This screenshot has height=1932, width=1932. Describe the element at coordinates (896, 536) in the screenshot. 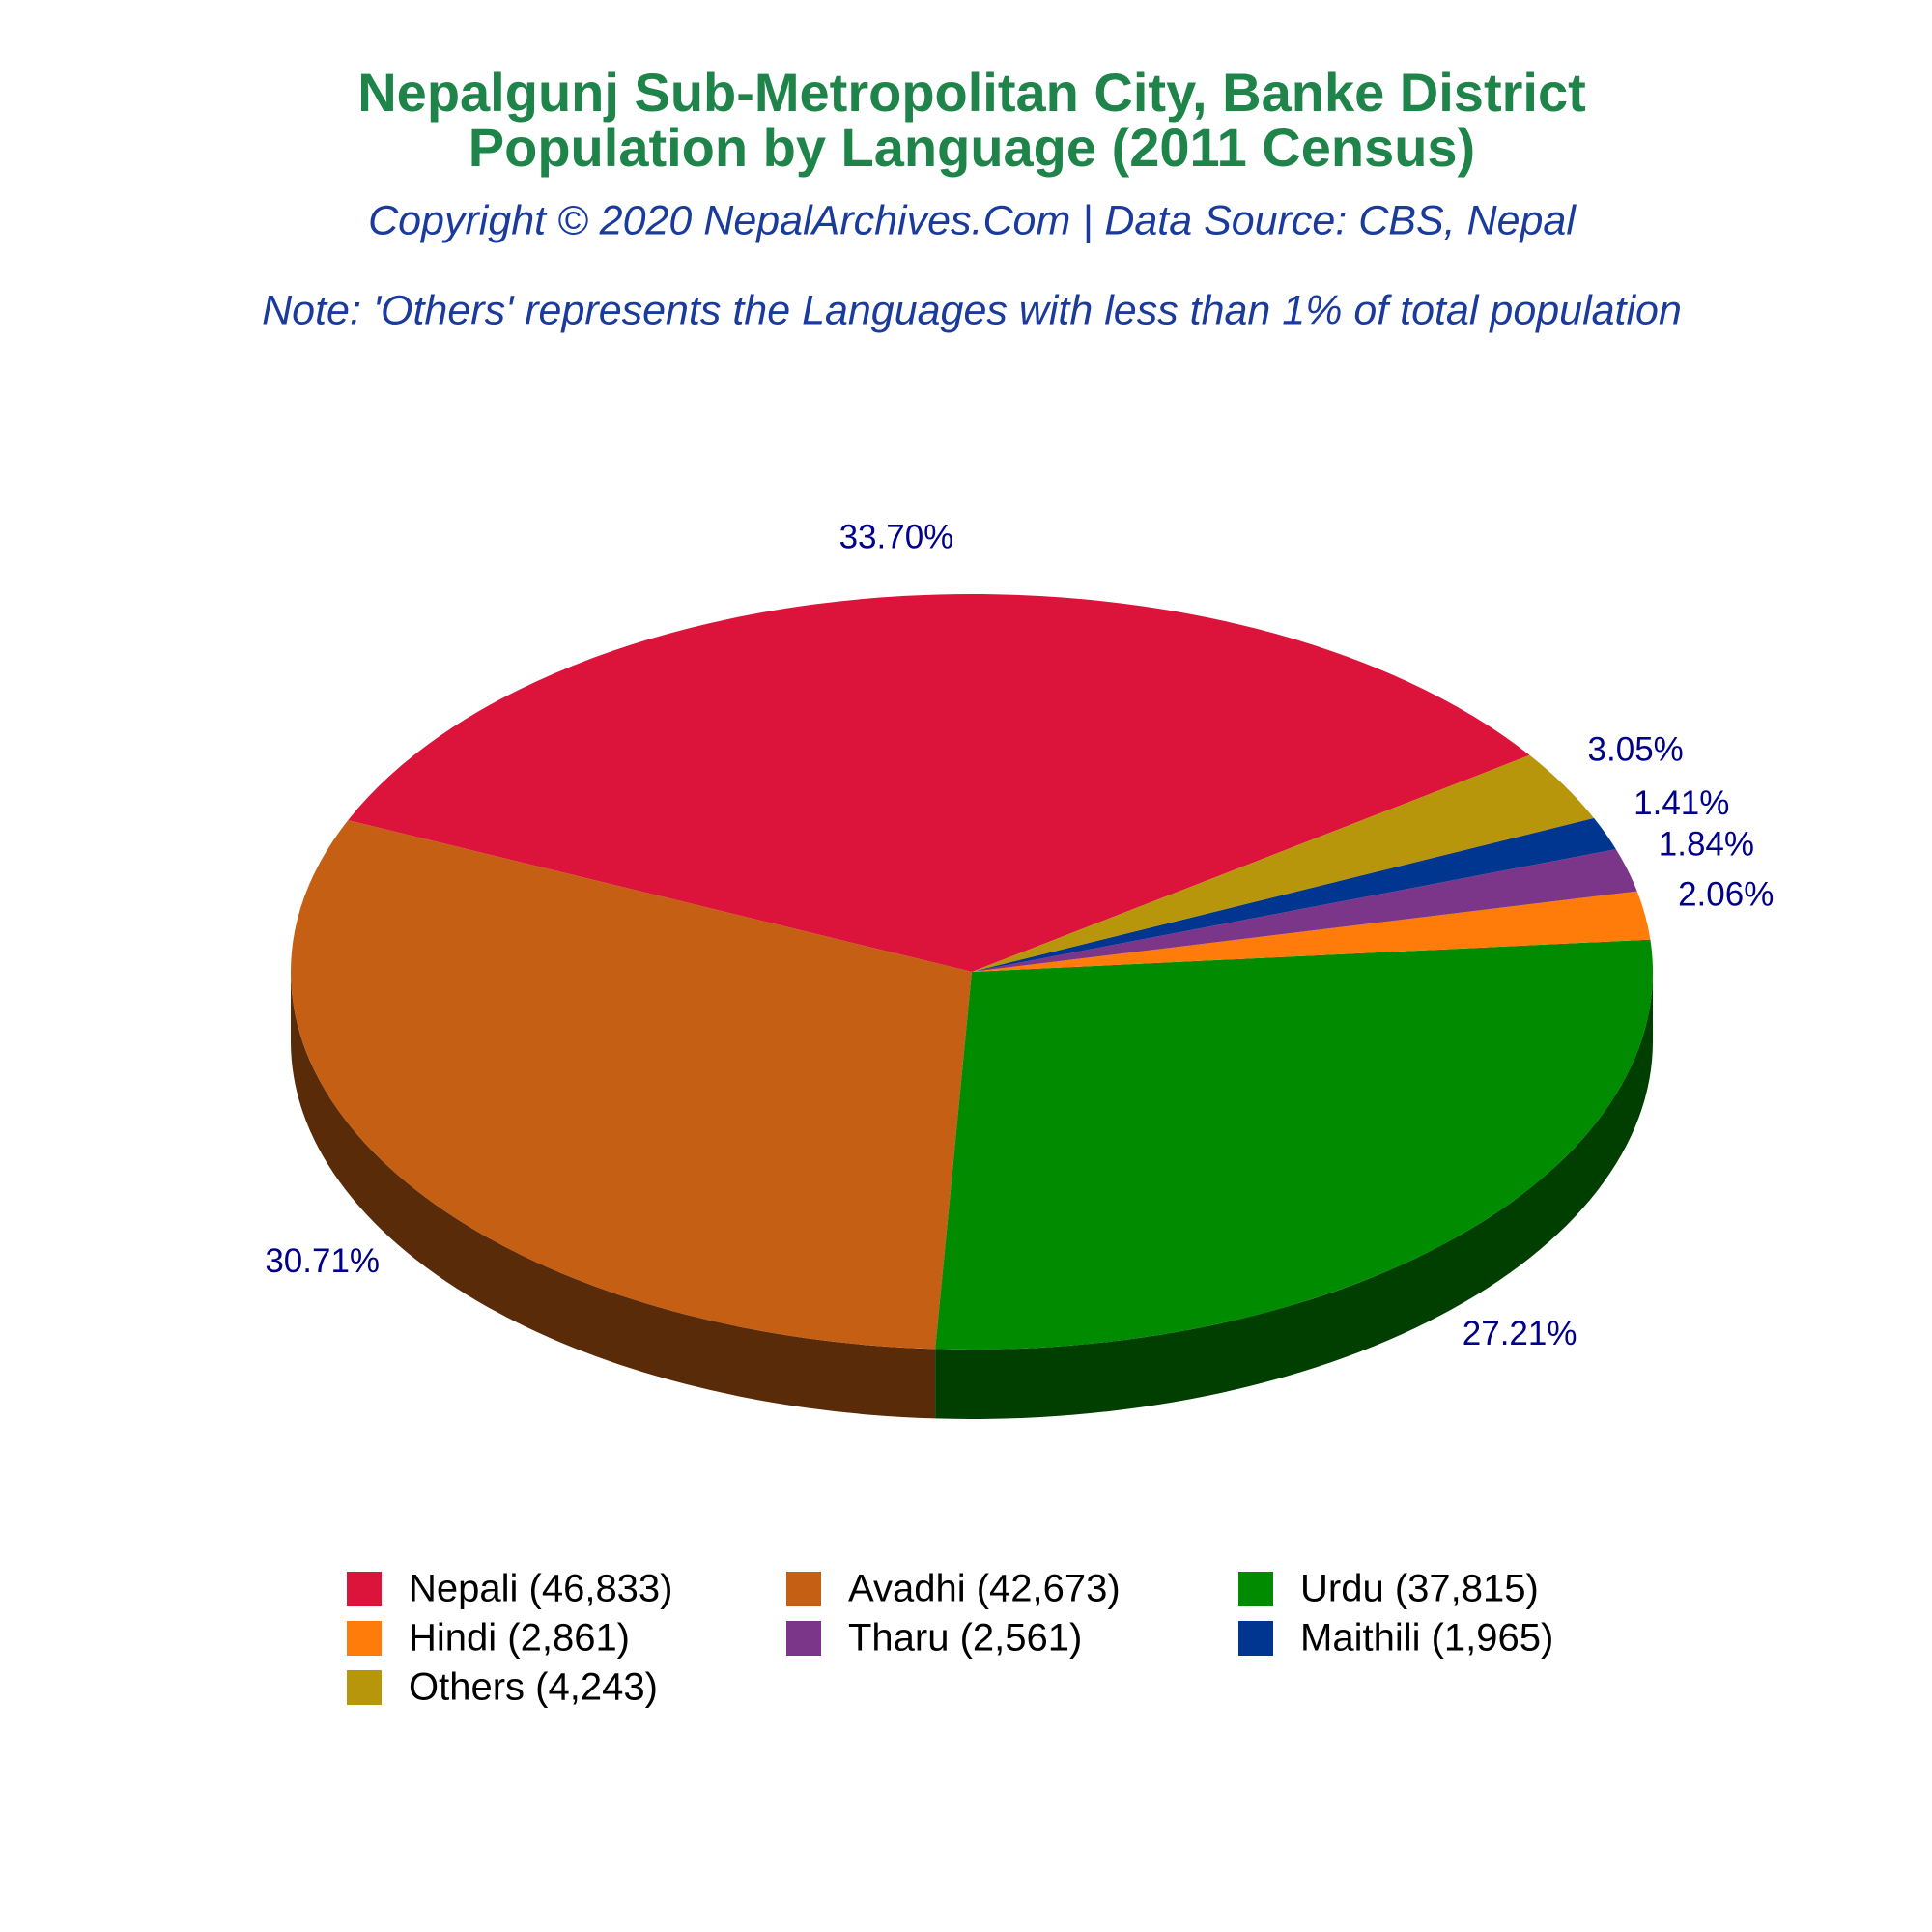

I see `value-label: 33.70%` at that location.